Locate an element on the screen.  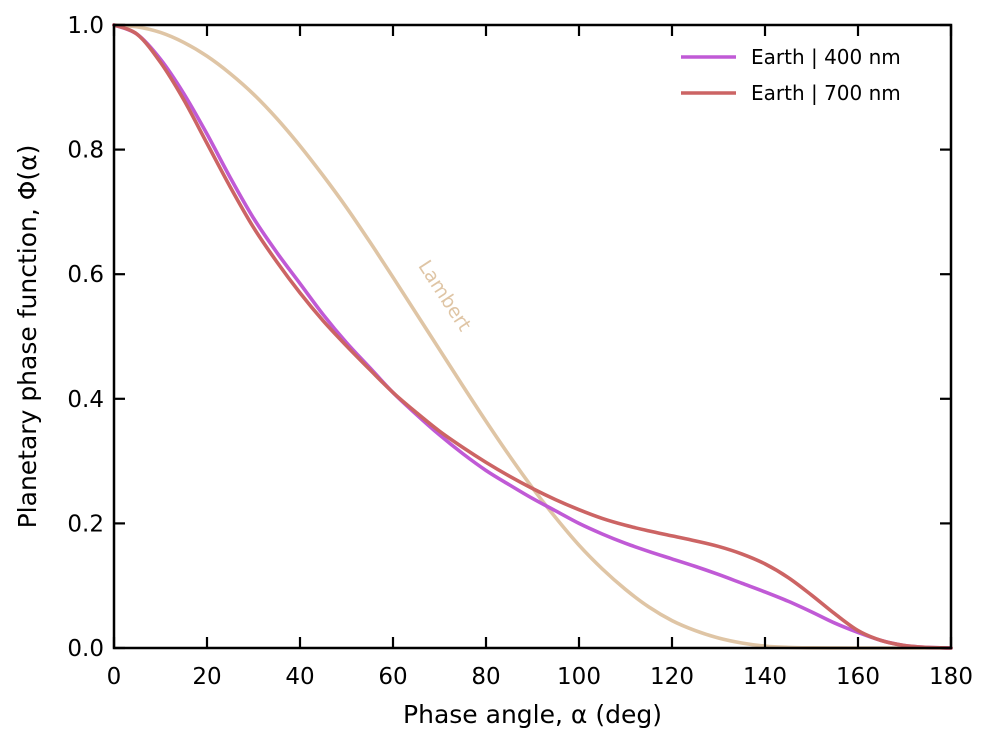
x-tick-label: 100 is located at coordinates (579, 677).